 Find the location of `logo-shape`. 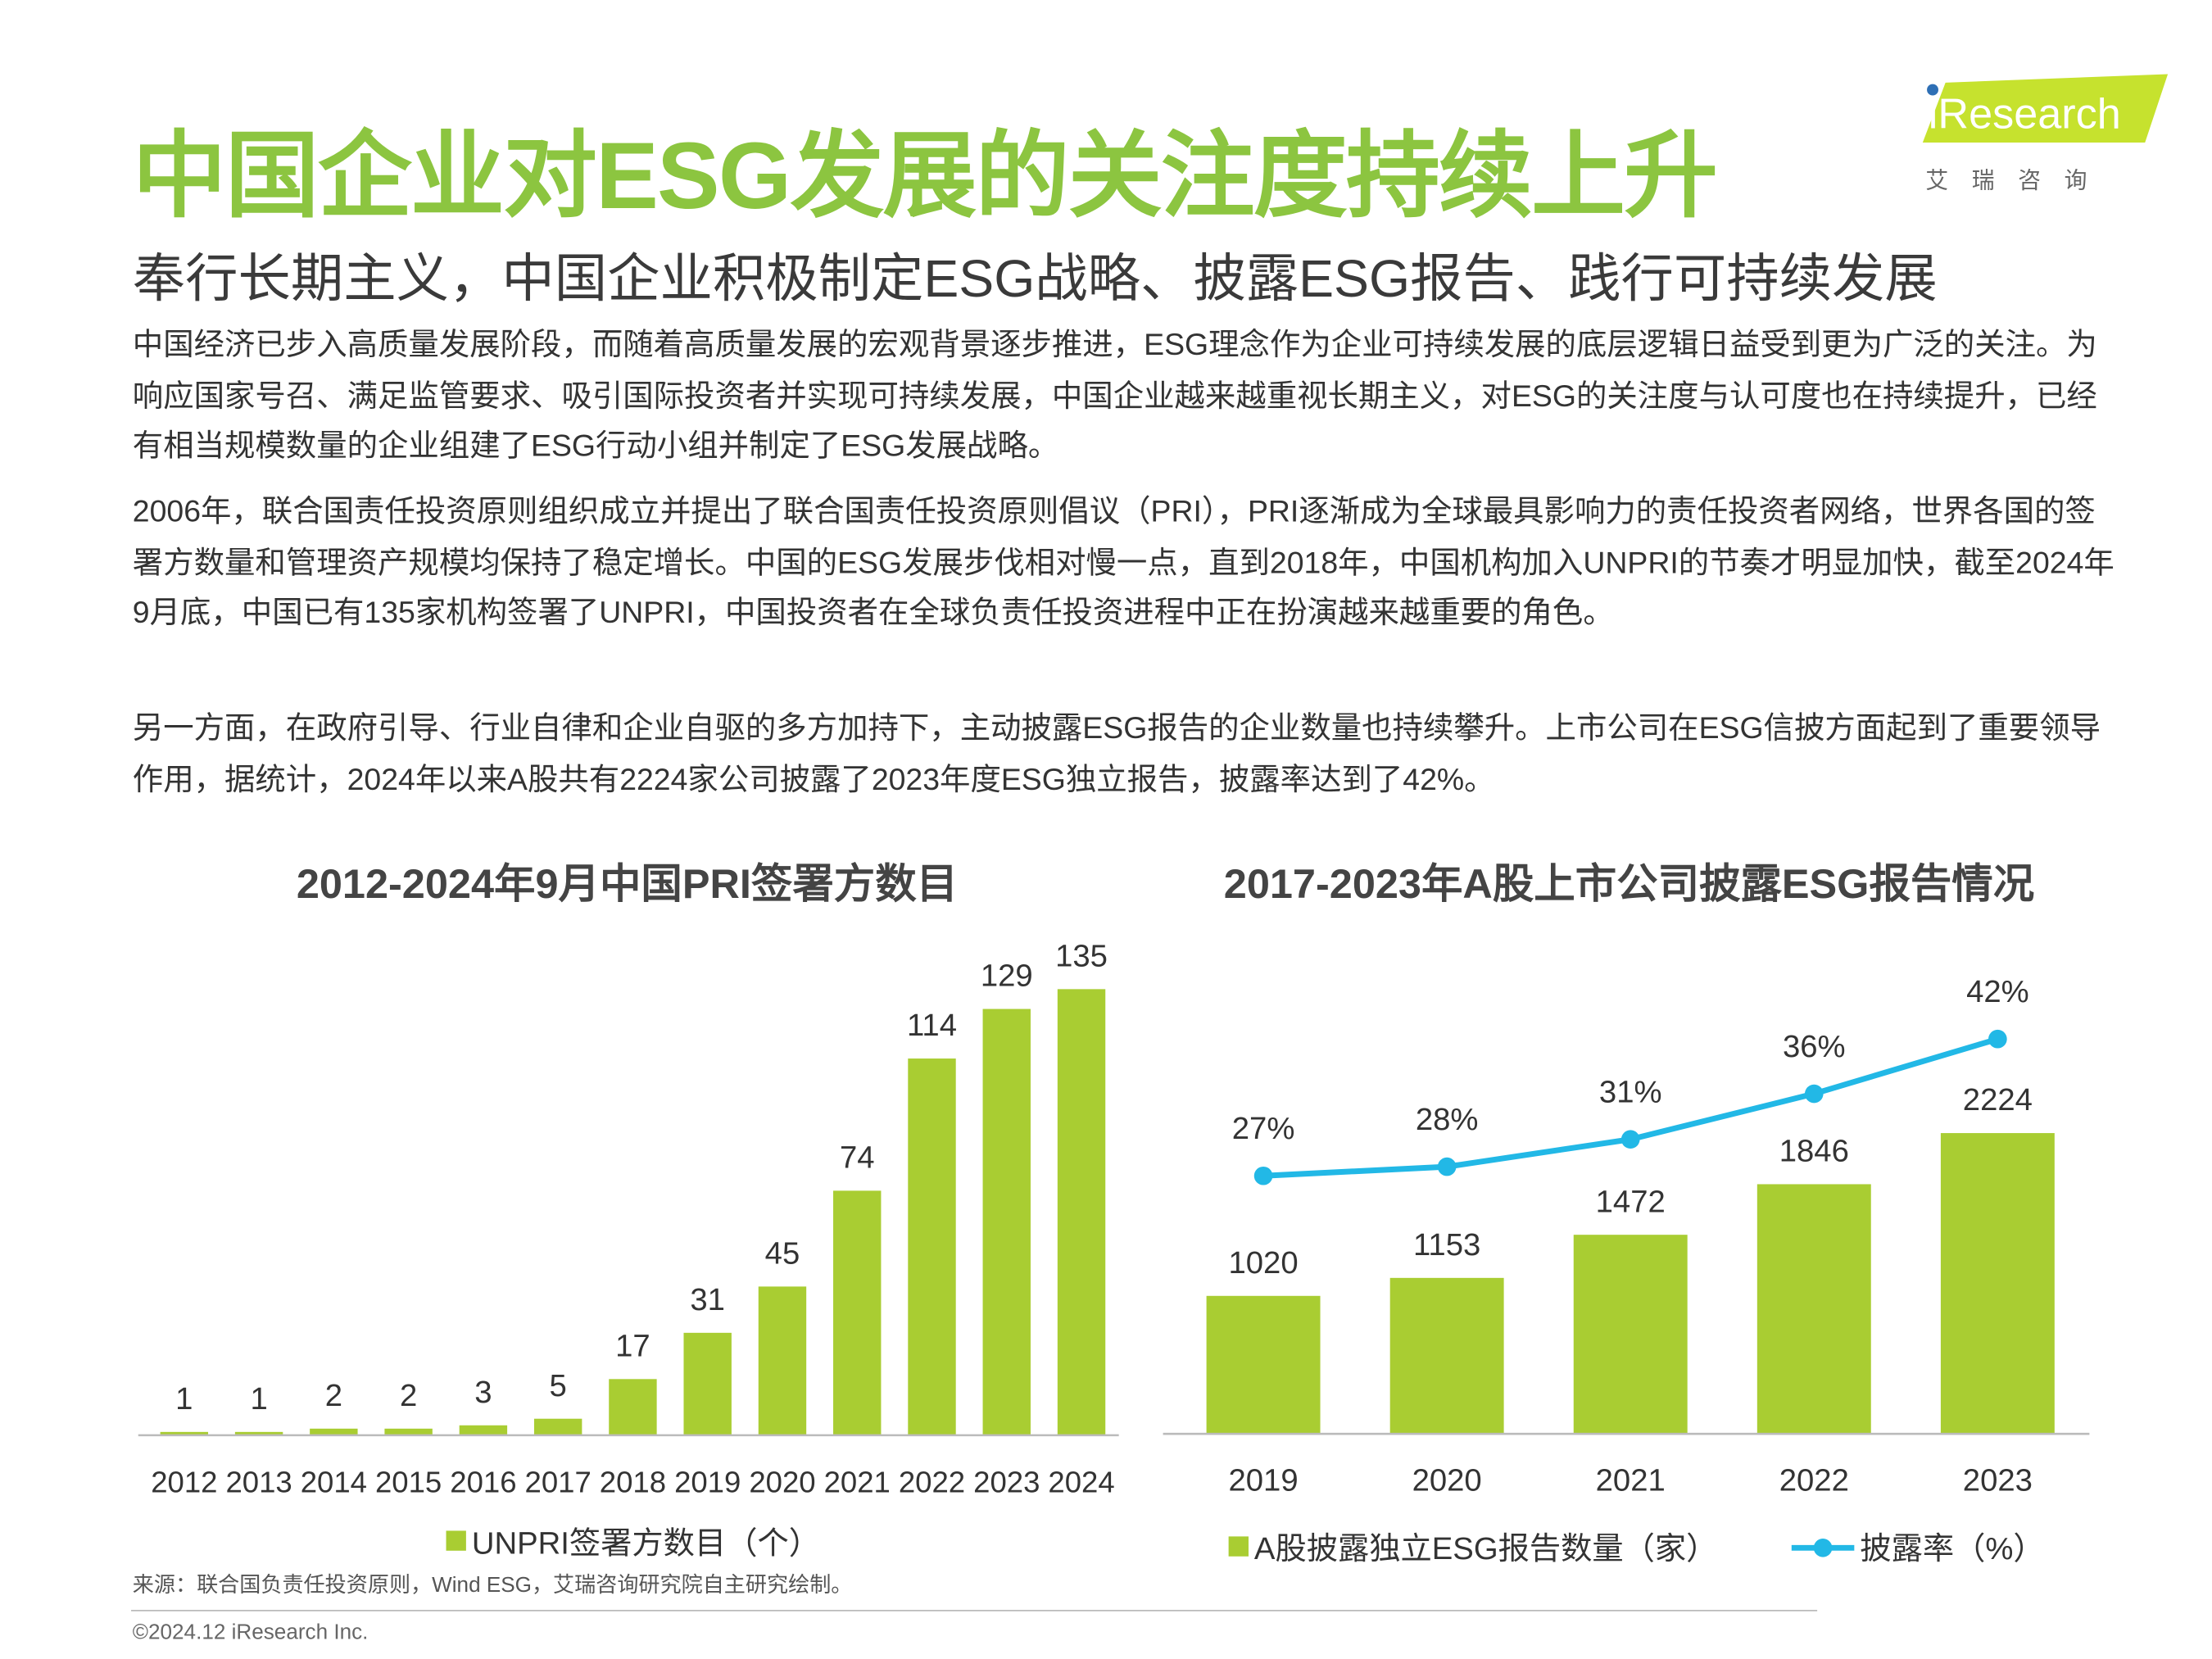

logo-shape is located at coordinates (2045, 108).